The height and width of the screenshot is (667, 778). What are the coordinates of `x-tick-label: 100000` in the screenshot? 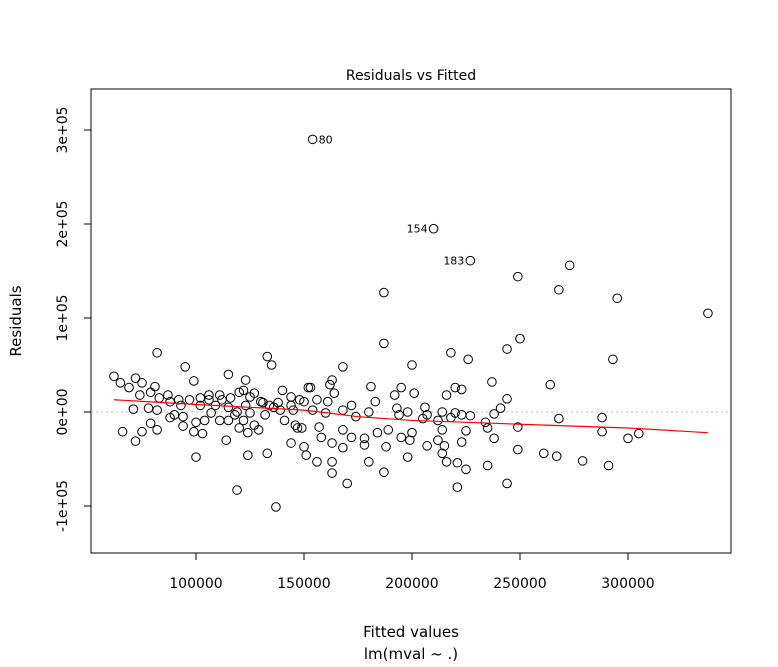 It's located at (195, 584).